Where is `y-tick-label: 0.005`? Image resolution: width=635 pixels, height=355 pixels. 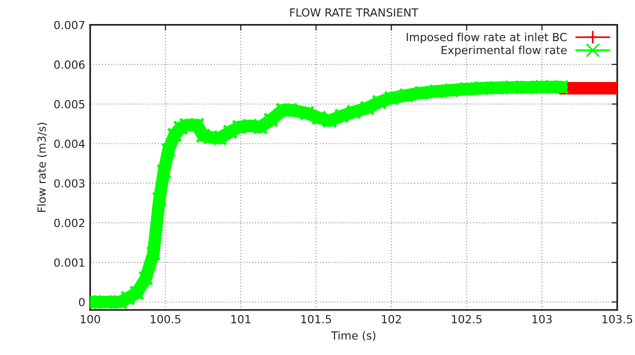 y-tick-label: 0.005 is located at coordinates (69, 104).